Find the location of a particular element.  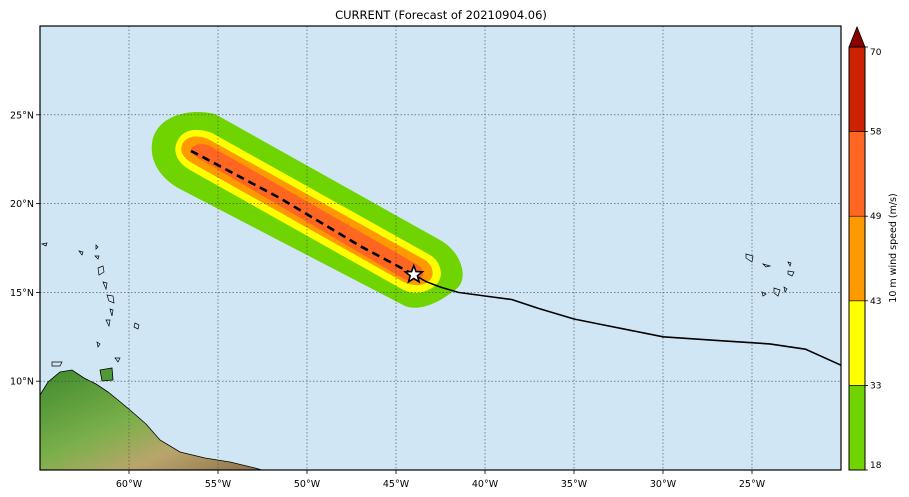

y-tick-label: 25°N is located at coordinates (22, 115).